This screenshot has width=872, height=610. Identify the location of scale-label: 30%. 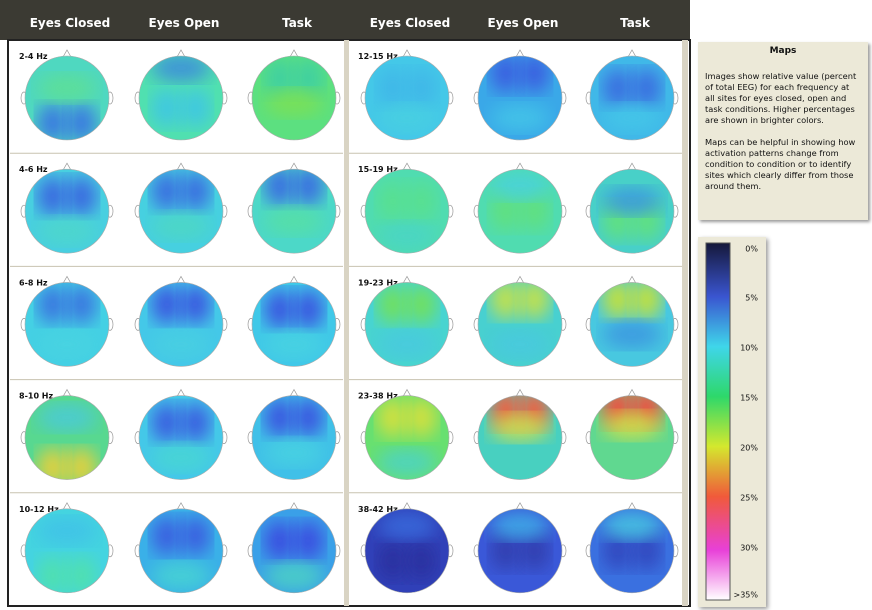
(749, 548).